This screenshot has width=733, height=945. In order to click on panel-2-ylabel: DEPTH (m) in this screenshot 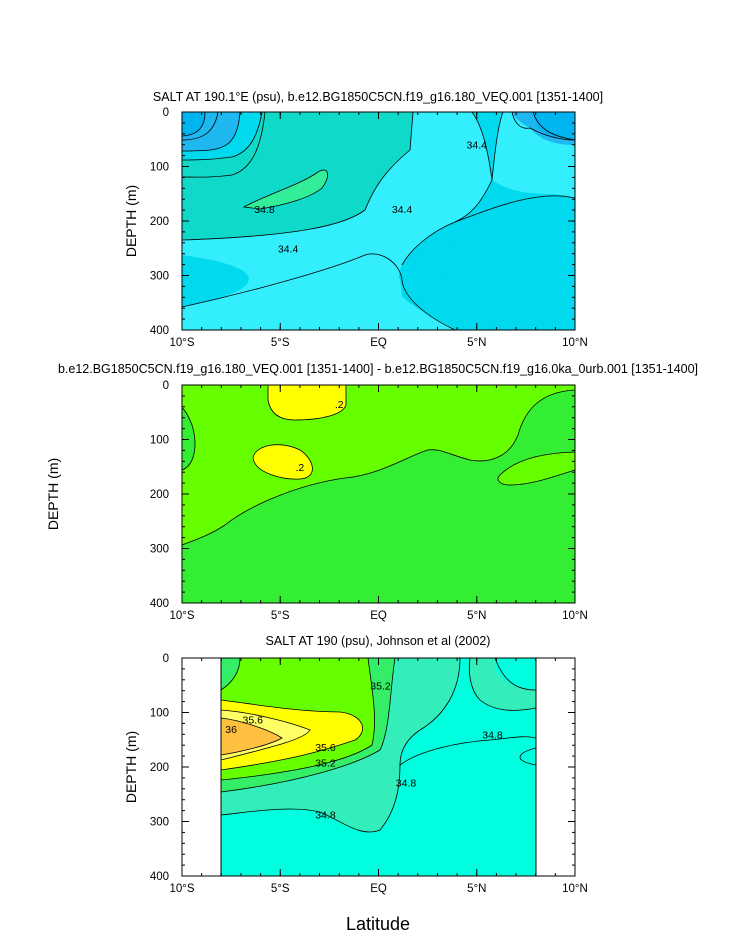, I will do `click(53, 494)`.